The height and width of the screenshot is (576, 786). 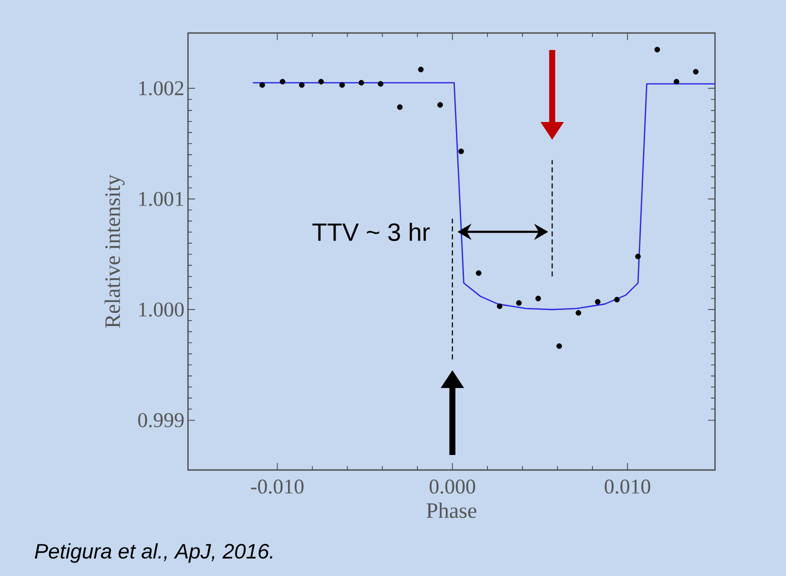 What do you see at coordinates (161, 88) in the screenshot?
I see `y-tick-label: 1.002` at bounding box center [161, 88].